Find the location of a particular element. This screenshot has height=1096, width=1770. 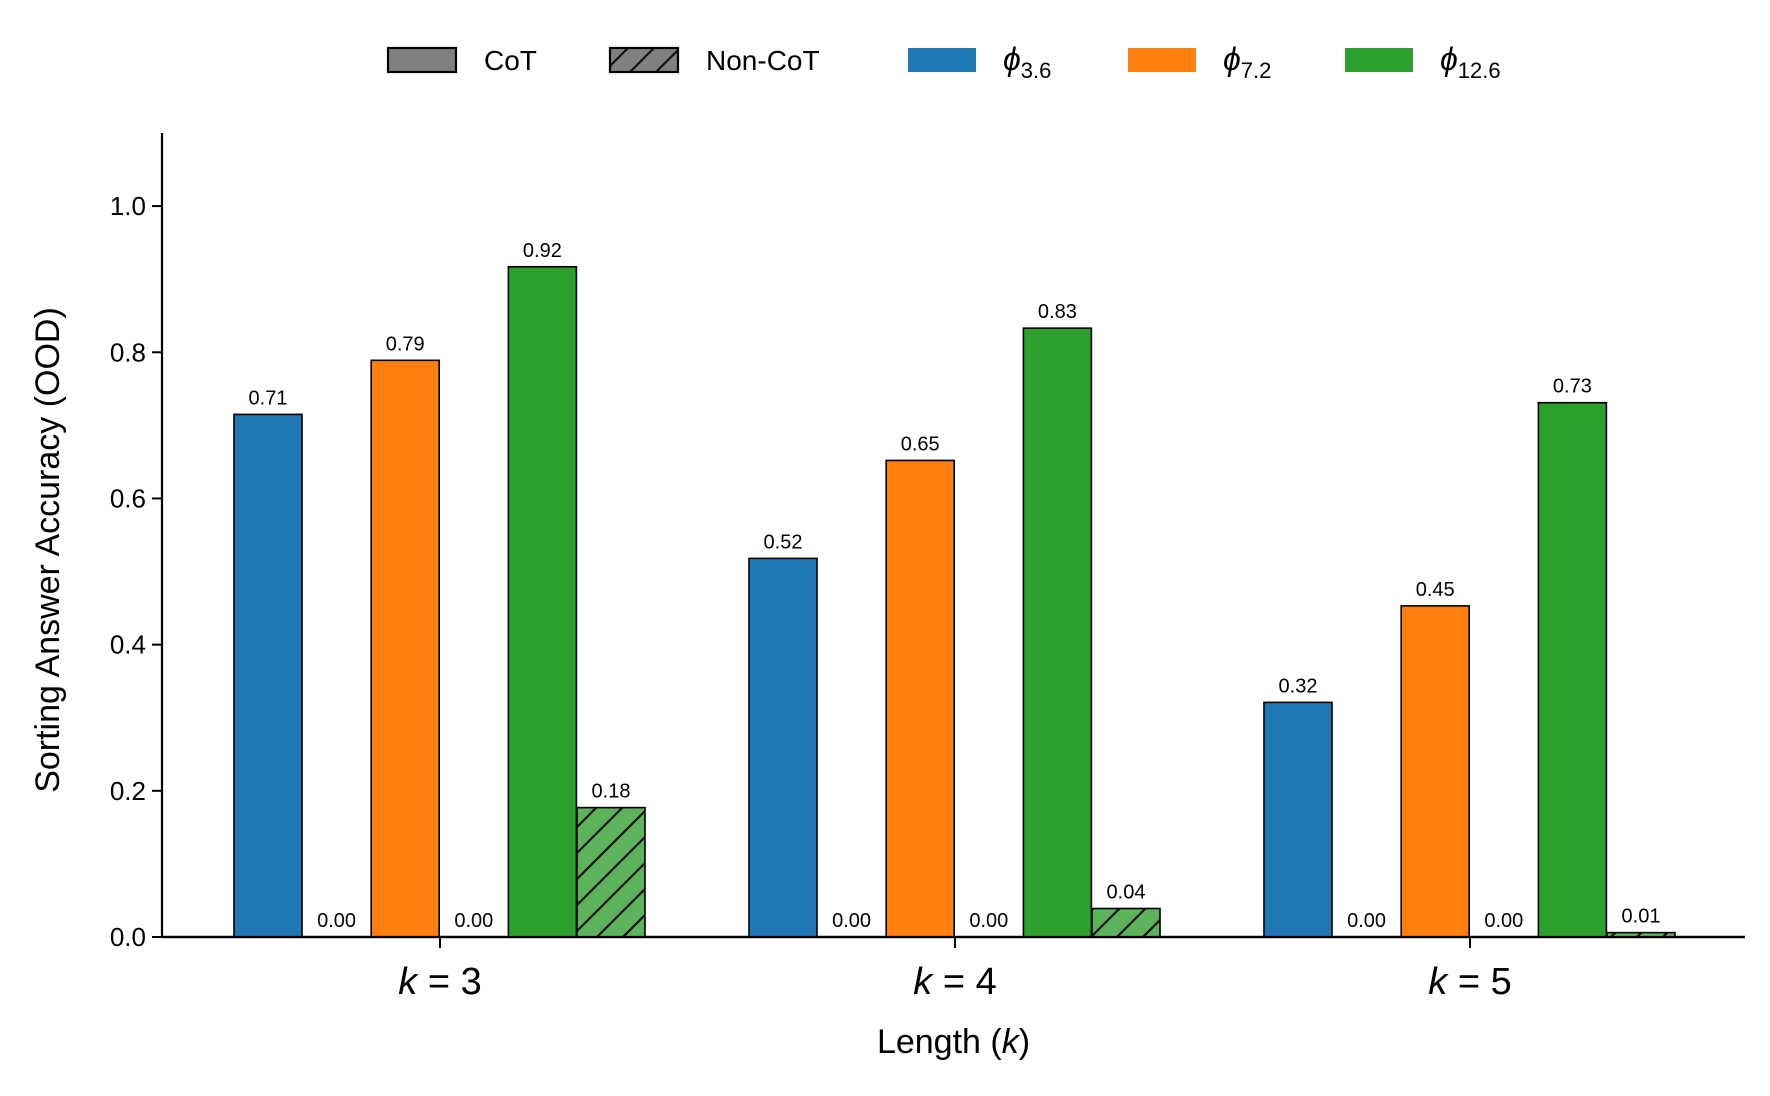

bar-cot-7.2-k4 is located at coordinates (920, 698).